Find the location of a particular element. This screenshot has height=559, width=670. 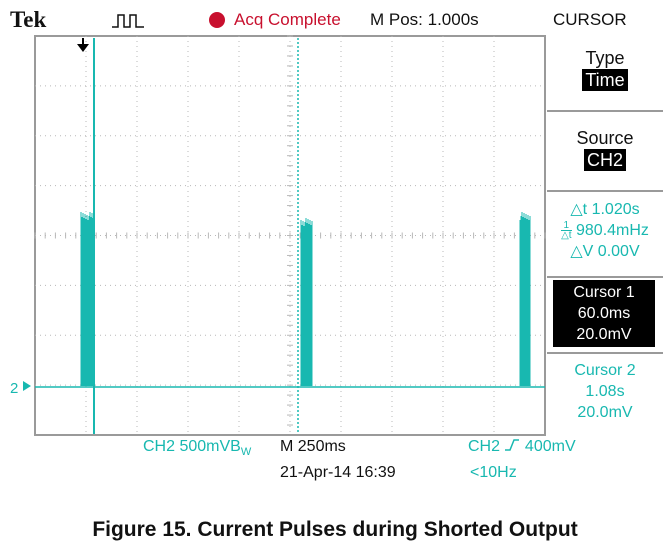

cursor-1-time: 60.0ms is located at coordinates (604, 313).